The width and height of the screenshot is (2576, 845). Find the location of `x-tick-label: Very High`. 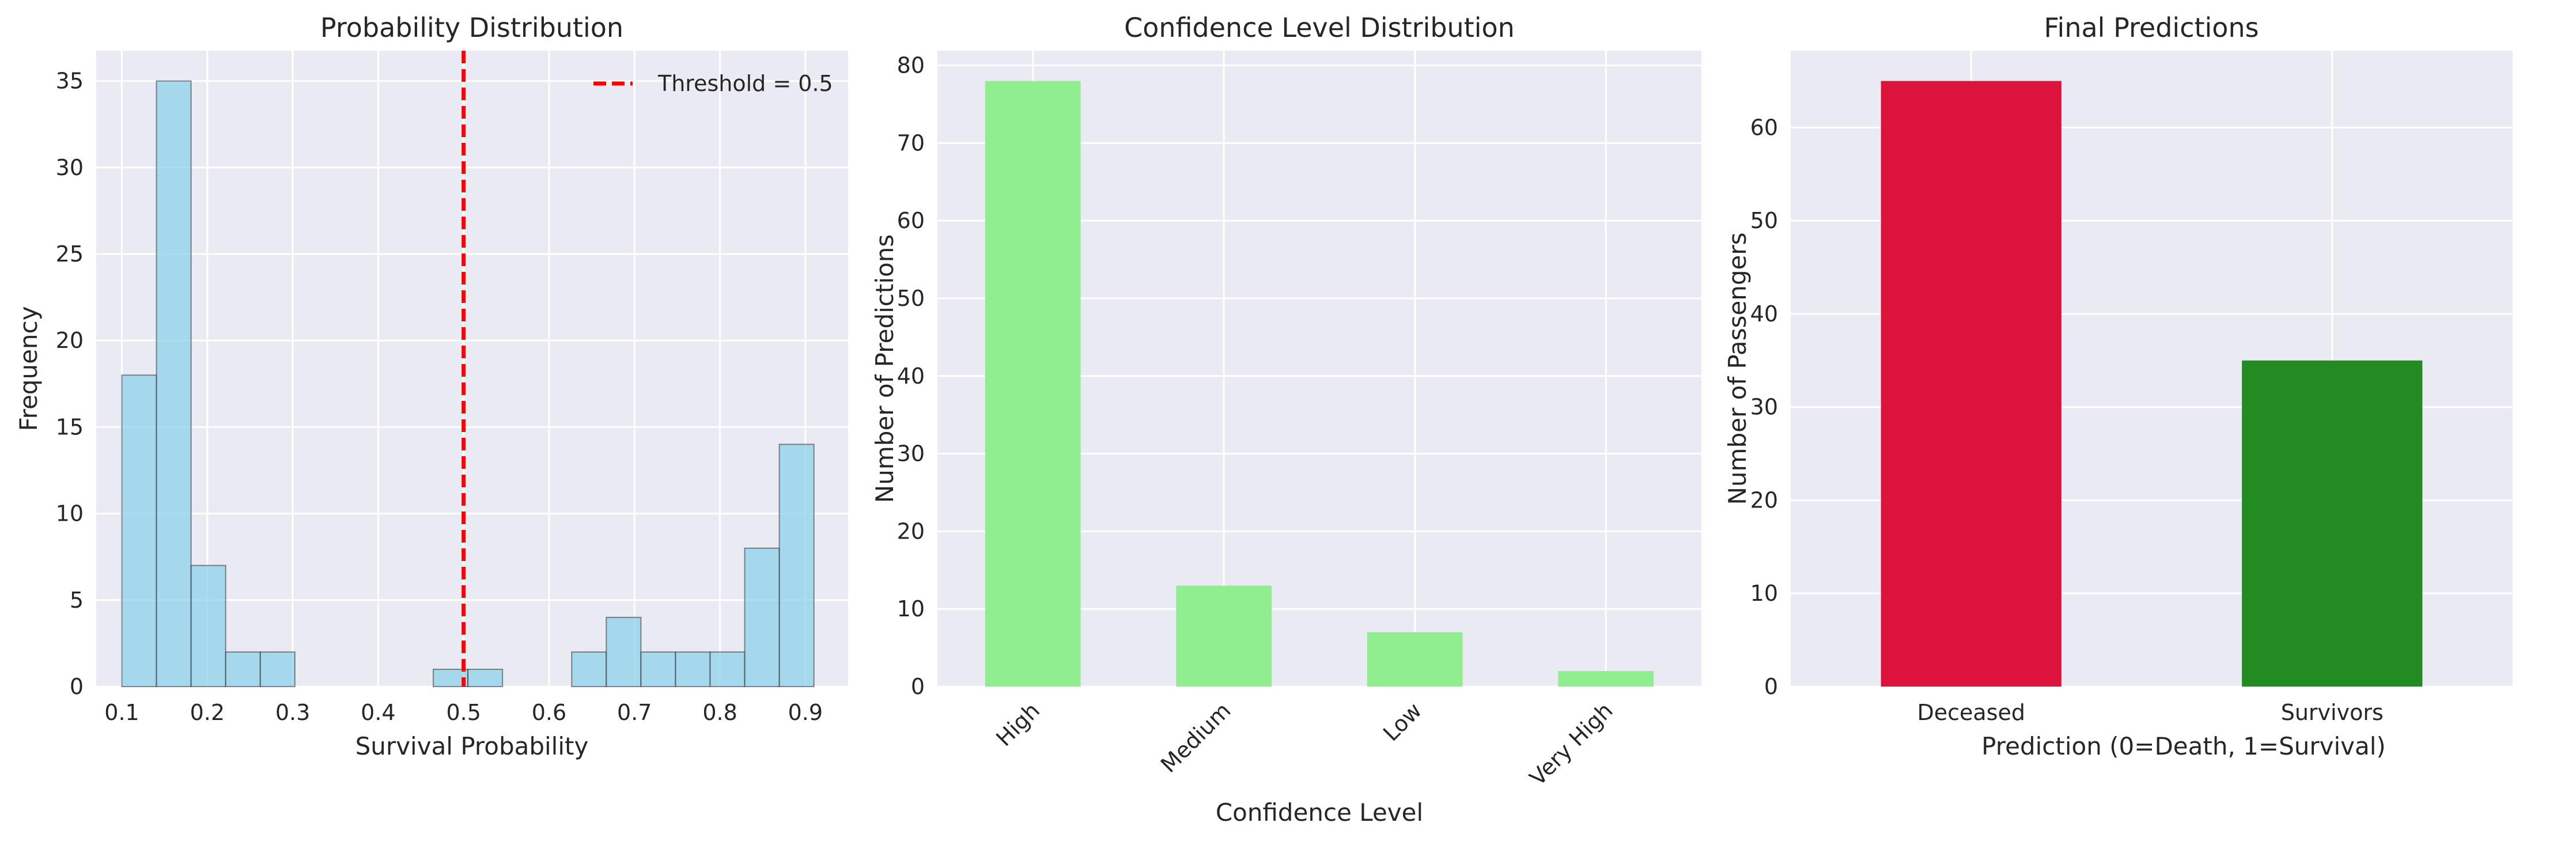

x-tick-label: Very High is located at coordinates (1571, 744).